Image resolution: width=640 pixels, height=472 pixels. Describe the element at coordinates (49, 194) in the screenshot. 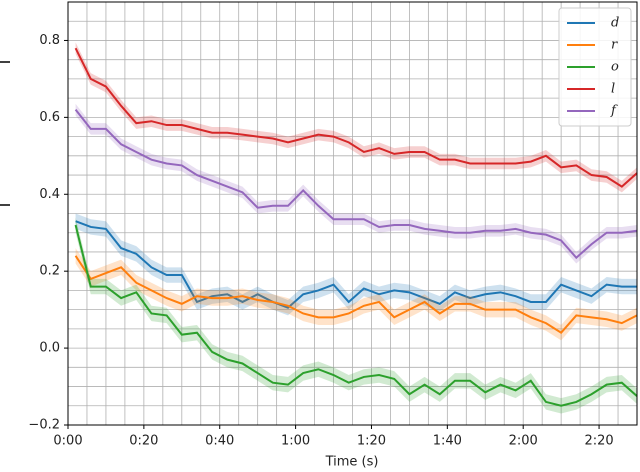

I see `y-tick-label: 0.4` at that location.